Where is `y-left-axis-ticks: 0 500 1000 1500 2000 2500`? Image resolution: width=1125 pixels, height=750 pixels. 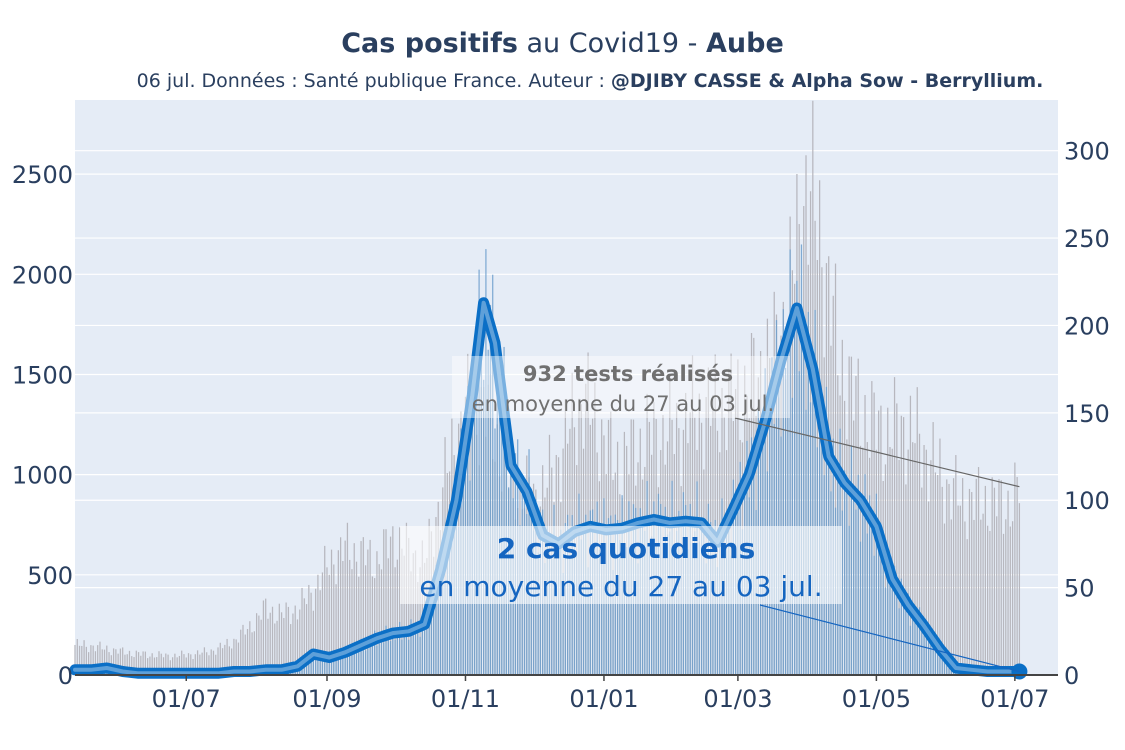 y-left-axis-ticks: 0 500 1000 1500 2000 2500 is located at coordinates (42, 425).